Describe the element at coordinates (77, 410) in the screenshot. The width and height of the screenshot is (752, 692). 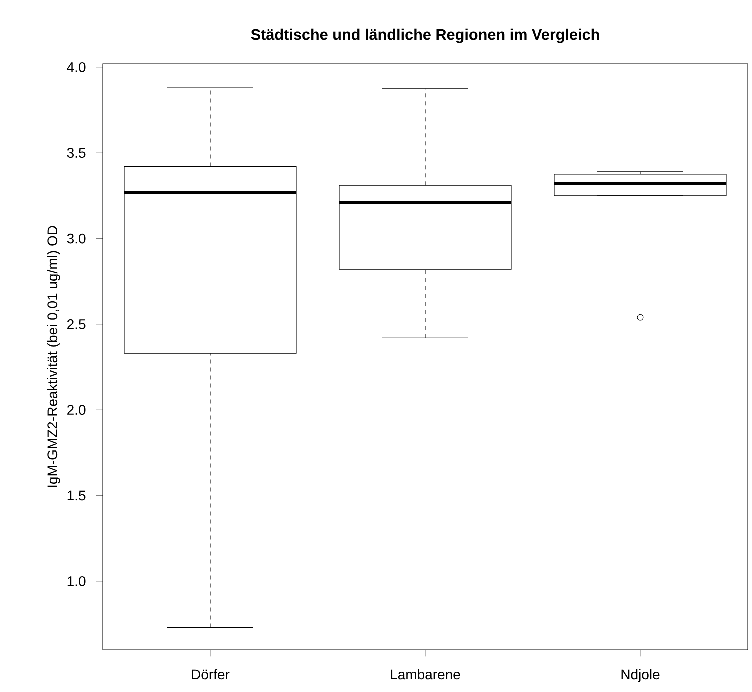
I see `y-tick-label: 2.0` at that location.